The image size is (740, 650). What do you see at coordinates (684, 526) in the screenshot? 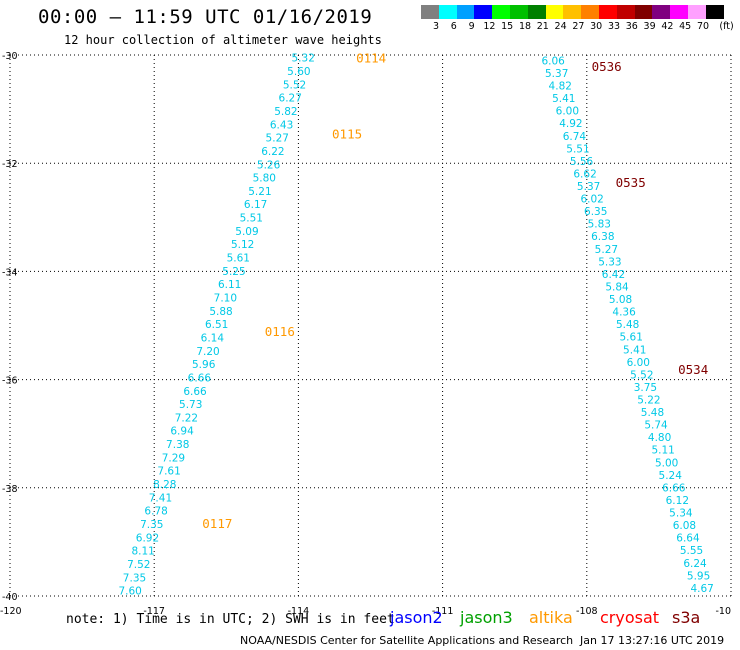
I see `wave-height-label: 6.08` at bounding box center [684, 526].